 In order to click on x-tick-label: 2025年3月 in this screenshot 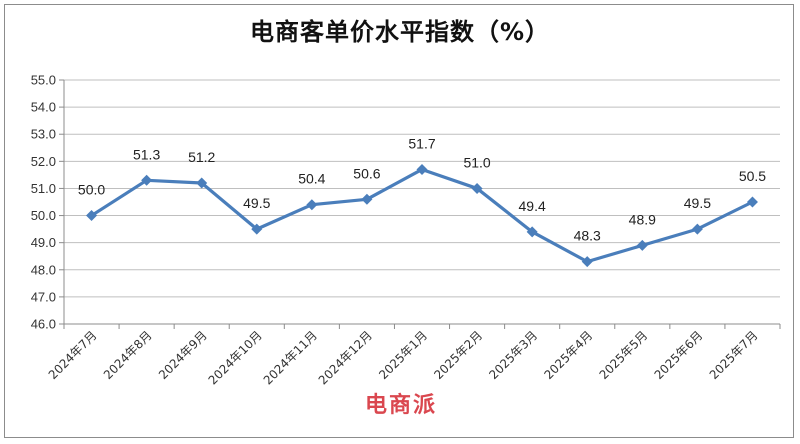, I will do `click(513, 355)`.